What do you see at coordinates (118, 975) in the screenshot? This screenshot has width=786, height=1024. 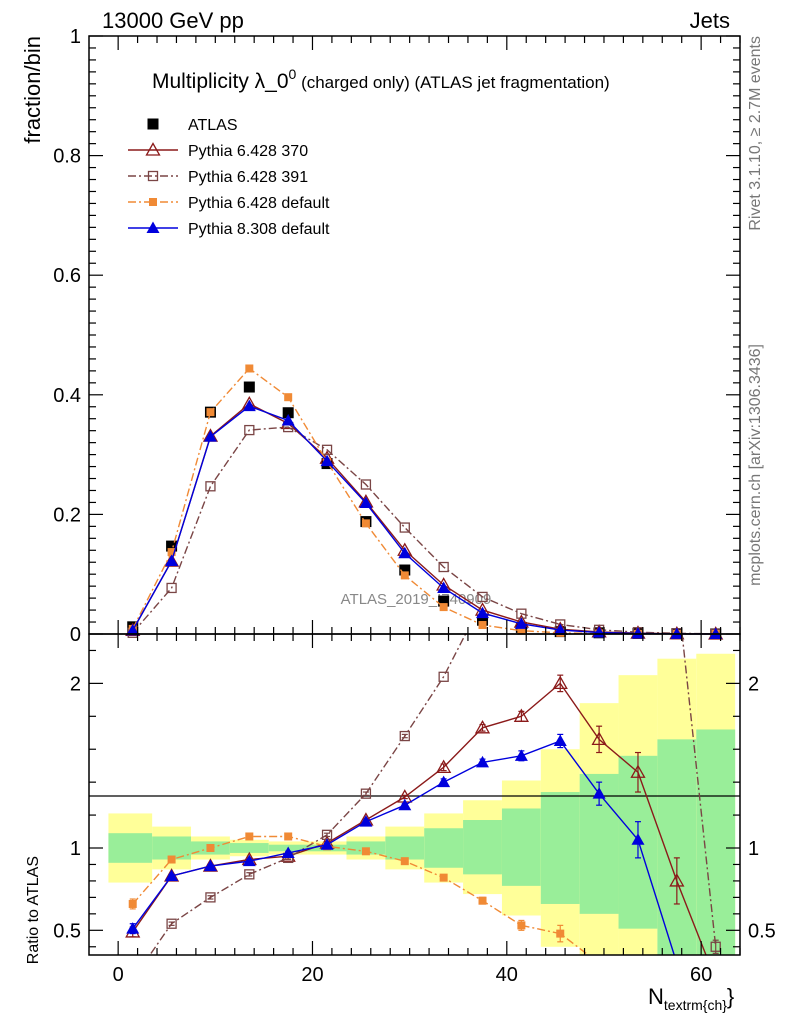 I see `x-tick-label-0: 0` at bounding box center [118, 975].